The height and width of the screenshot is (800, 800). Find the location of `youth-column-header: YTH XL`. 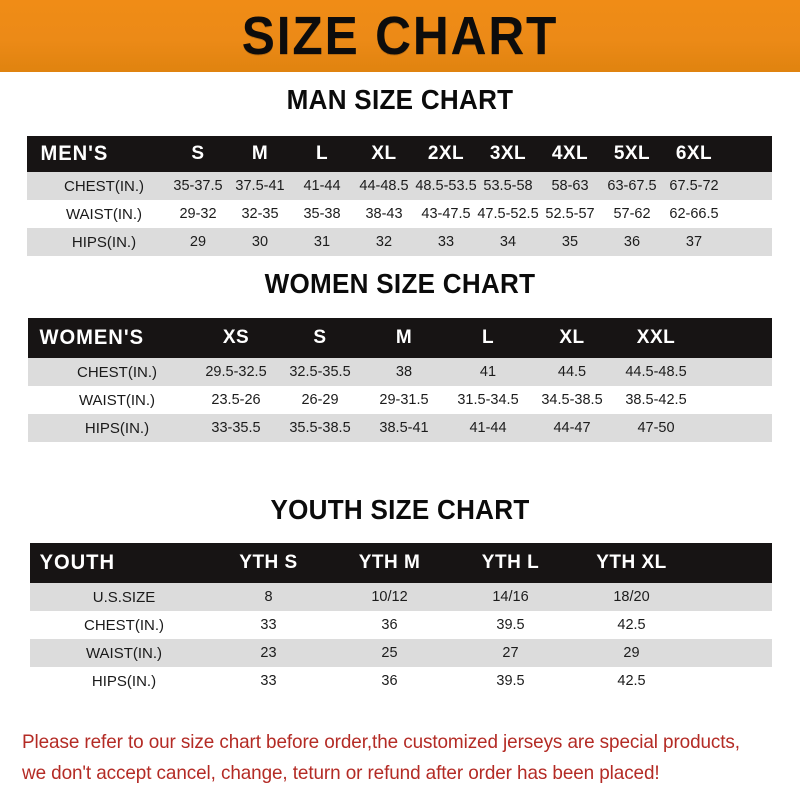

youth-column-header: YTH XL is located at coordinates (631, 562).